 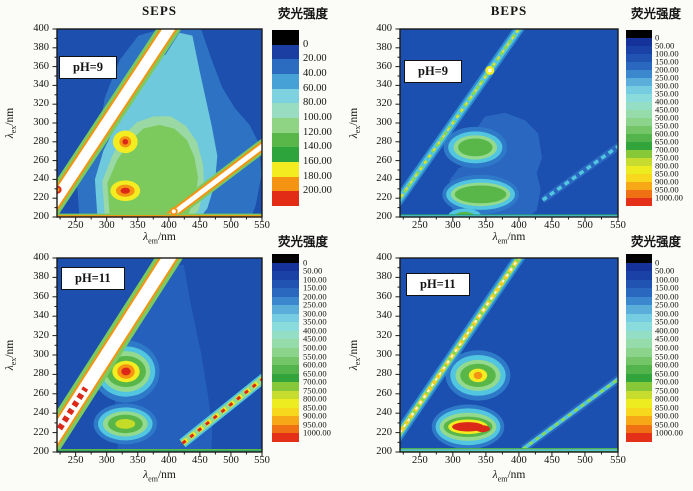 What do you see at coordinates (495, 475) in the screenshot?
I see `lambda-symbol: λ` at bounding box center [495, 475].